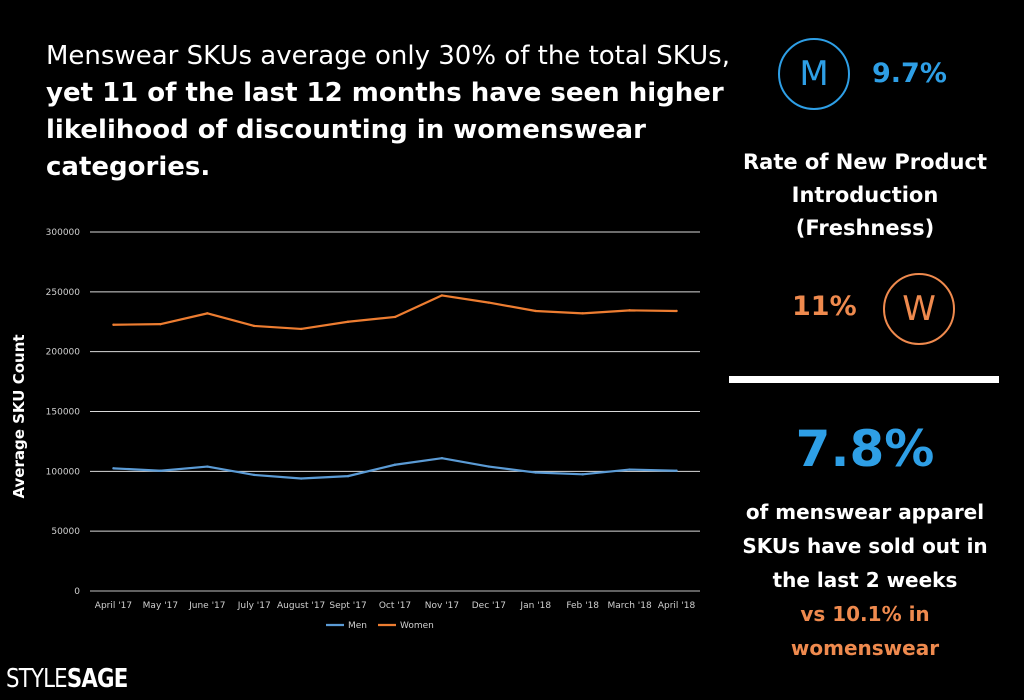 The image size is (1024, 700). Describe the element at coordinates (63, 233) in the screenshot. I see `y-tick-label: 300000` at that location.